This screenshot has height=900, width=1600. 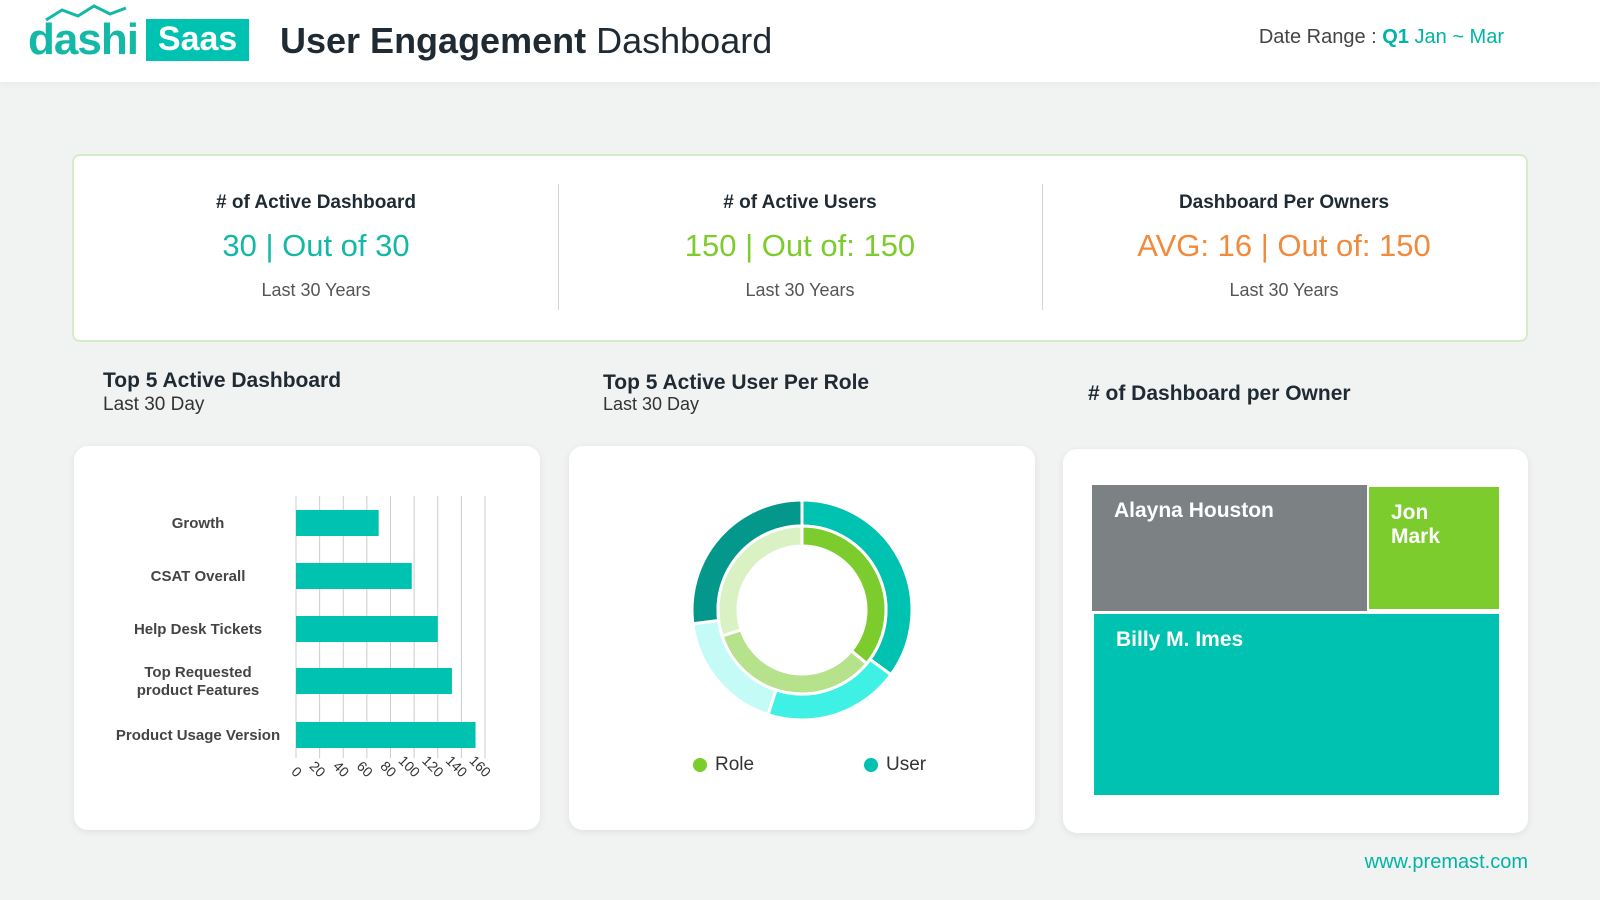 I want to click on kpi-title: Dashboard Per Owners, so click(x=1284, y=202).